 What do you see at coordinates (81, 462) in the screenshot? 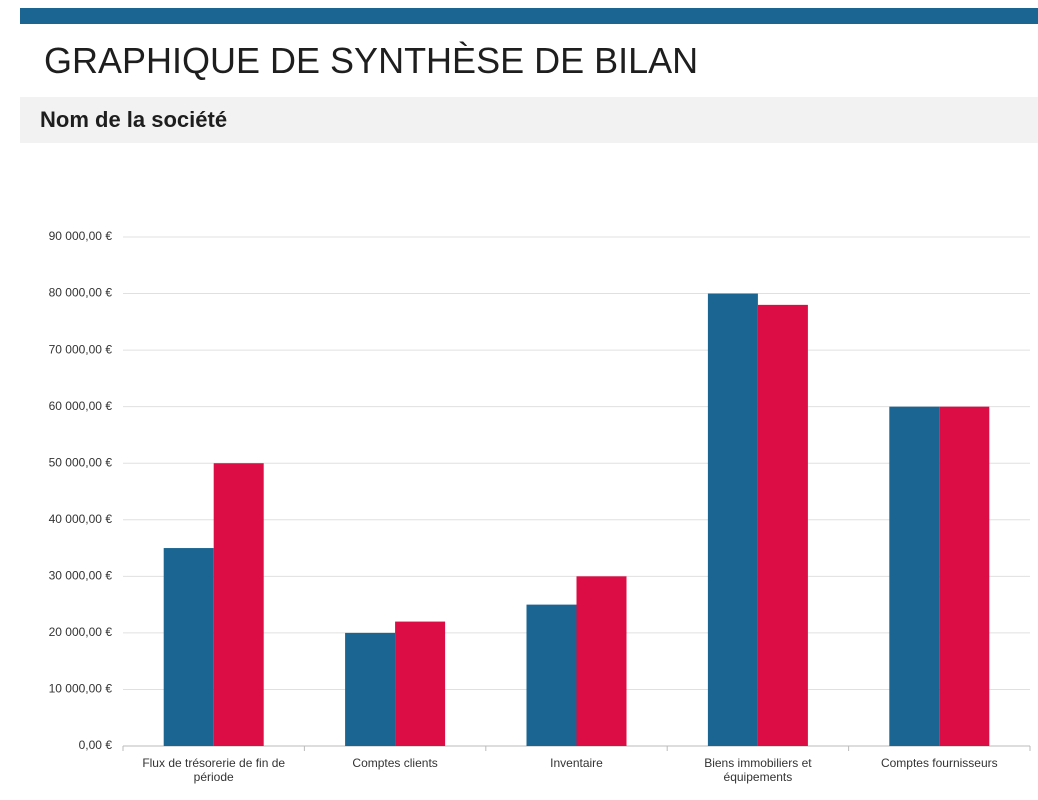
I see `y-tick-label: 50 000,00 €` at bounding box center [81, 462].